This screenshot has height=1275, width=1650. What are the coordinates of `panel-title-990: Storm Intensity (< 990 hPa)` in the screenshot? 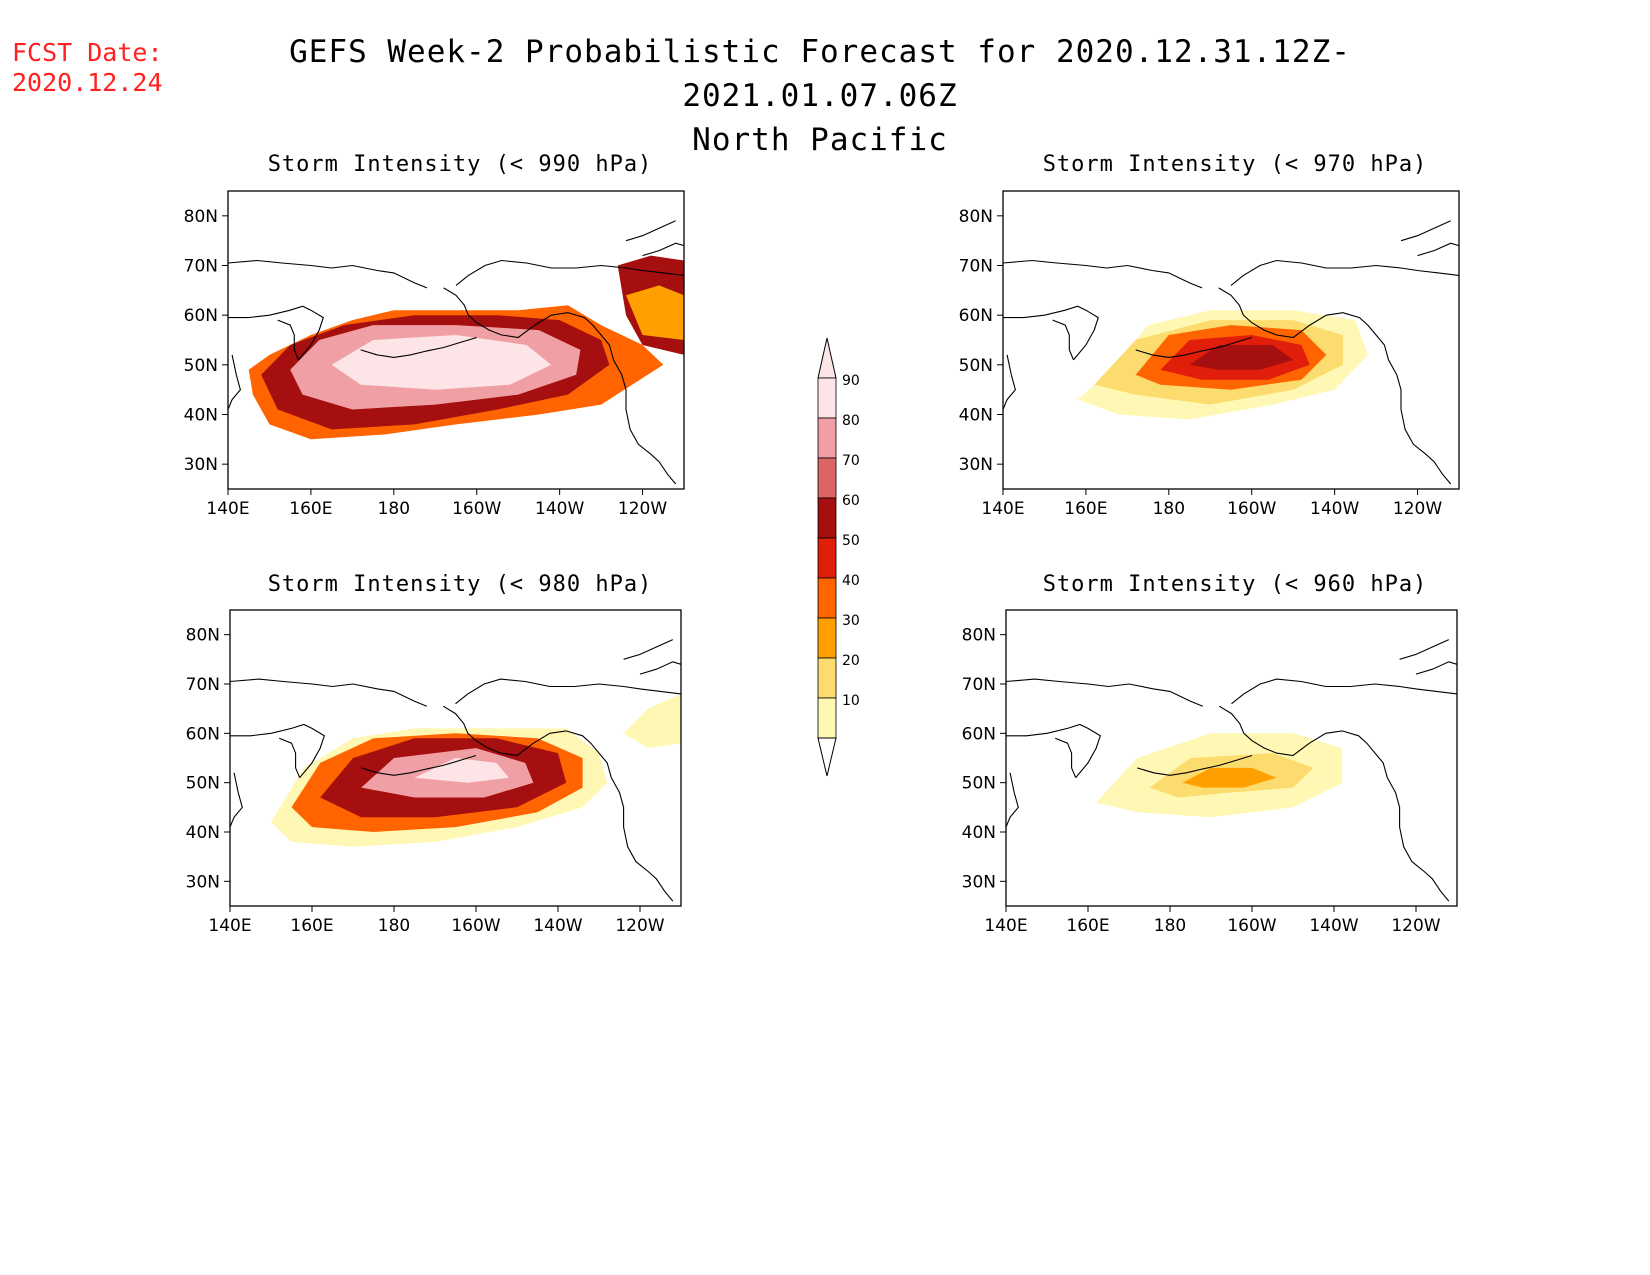 It's located at (460, 164).